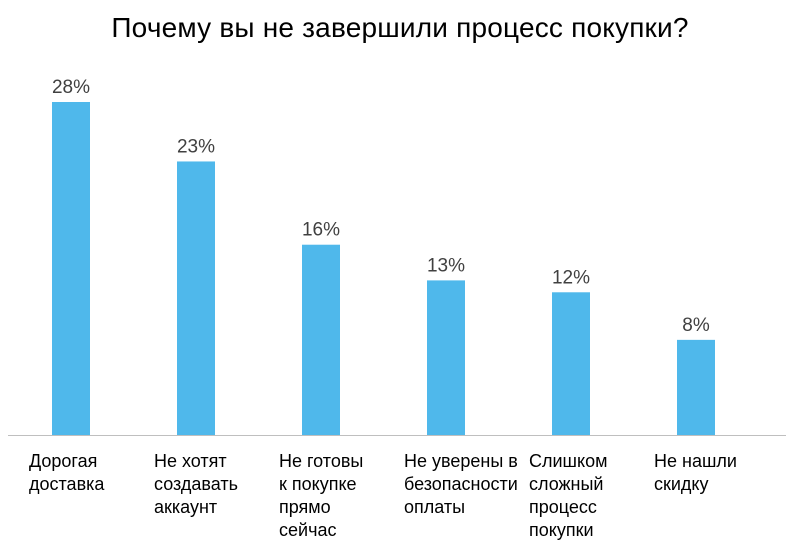 This screenshot has height=556, width=800. I want to click on category-label-line: аккаунт, so click(186, 507).